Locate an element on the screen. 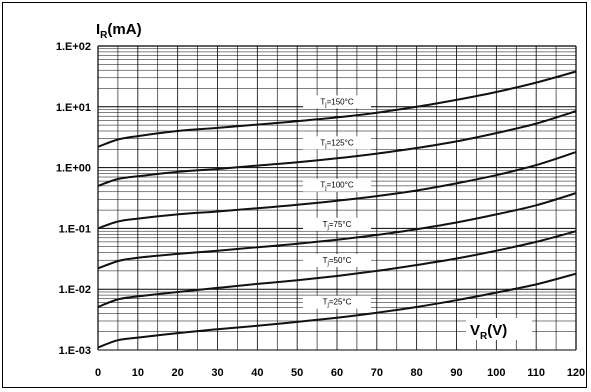 This screenshot has height=392, width=591. series-label-4: Tj=125°C is located at coordinates (336, 143).